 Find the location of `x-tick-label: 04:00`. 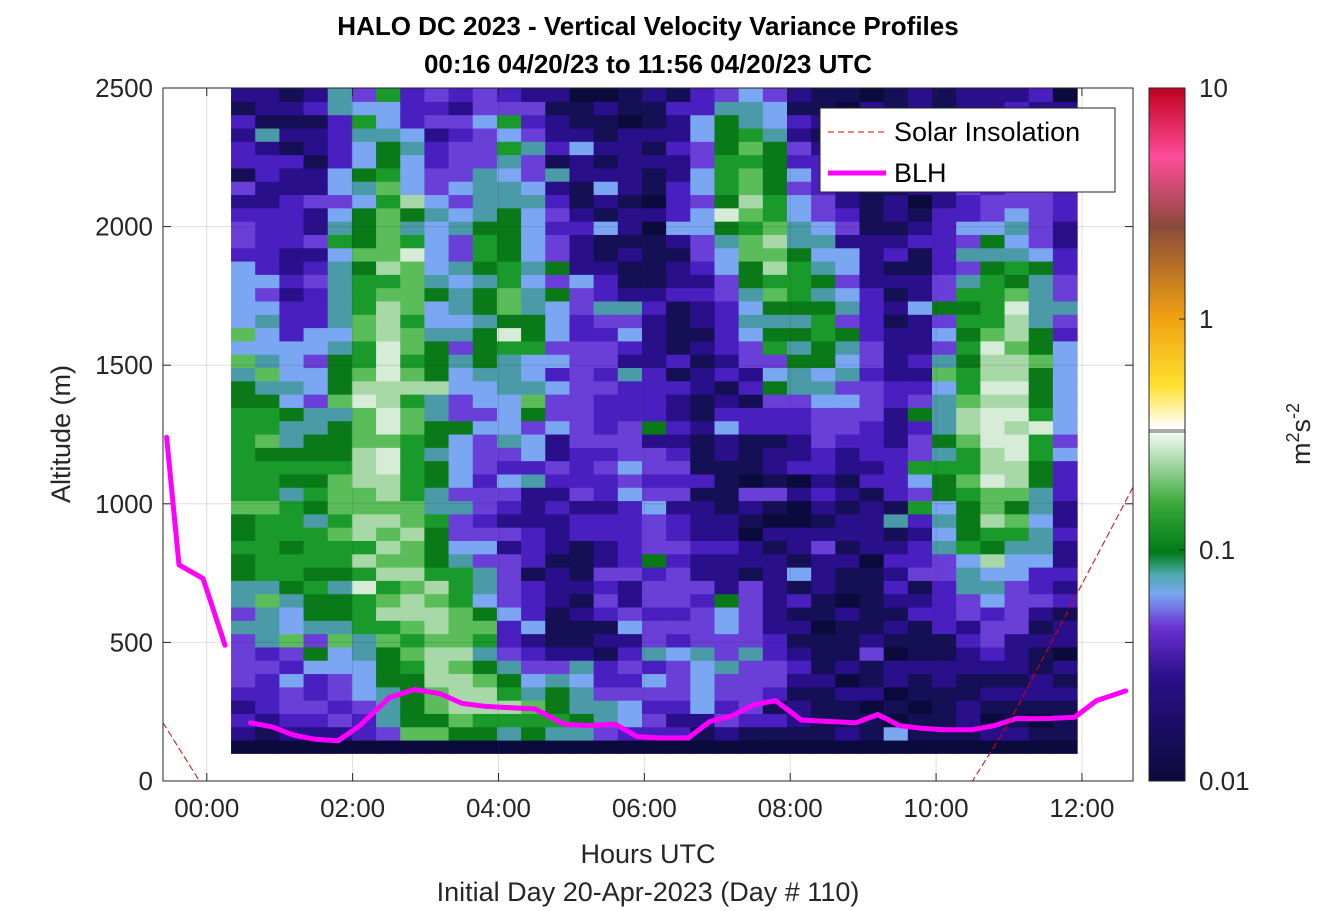

x-tick-label: 04:00 is located at coordinates (498, 808).